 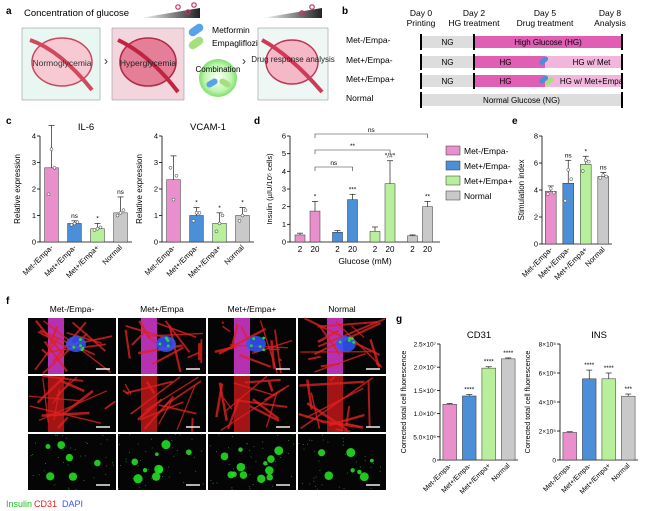 What do you see at coordinates (424, 437) in the screenshot?
I see `y-tick-label: 5.0×10⁶` at bounding box center [424, 437].